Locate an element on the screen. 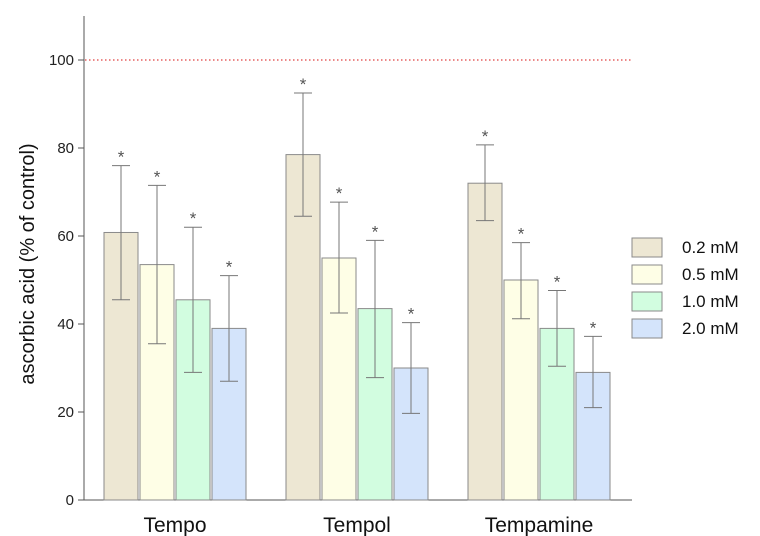 The width and height of the screenshot is (760, 536). y-tick-label: 80 is located at coordinates (65, 148).